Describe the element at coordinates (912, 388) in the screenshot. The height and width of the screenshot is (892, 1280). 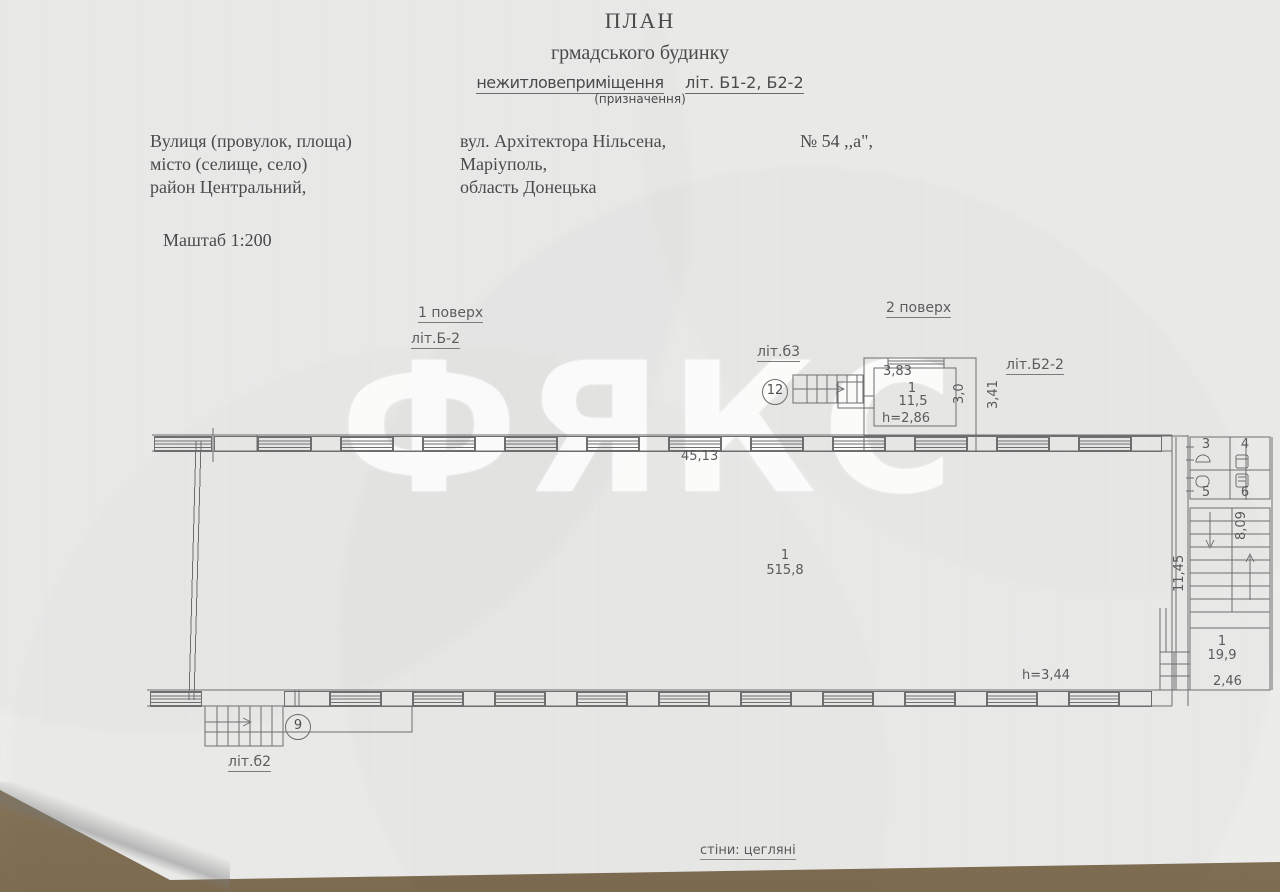
I see `upper-room-number: 1` at that location.